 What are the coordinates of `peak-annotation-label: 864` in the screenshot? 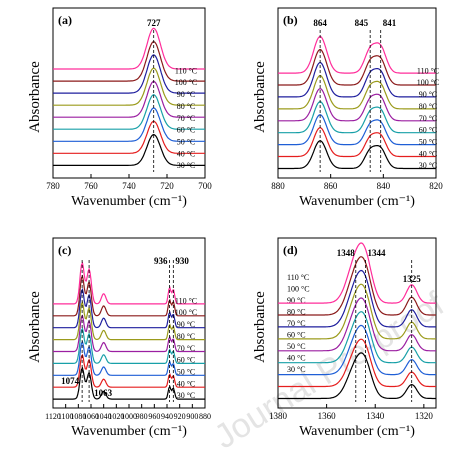 It's located at (320, 23).